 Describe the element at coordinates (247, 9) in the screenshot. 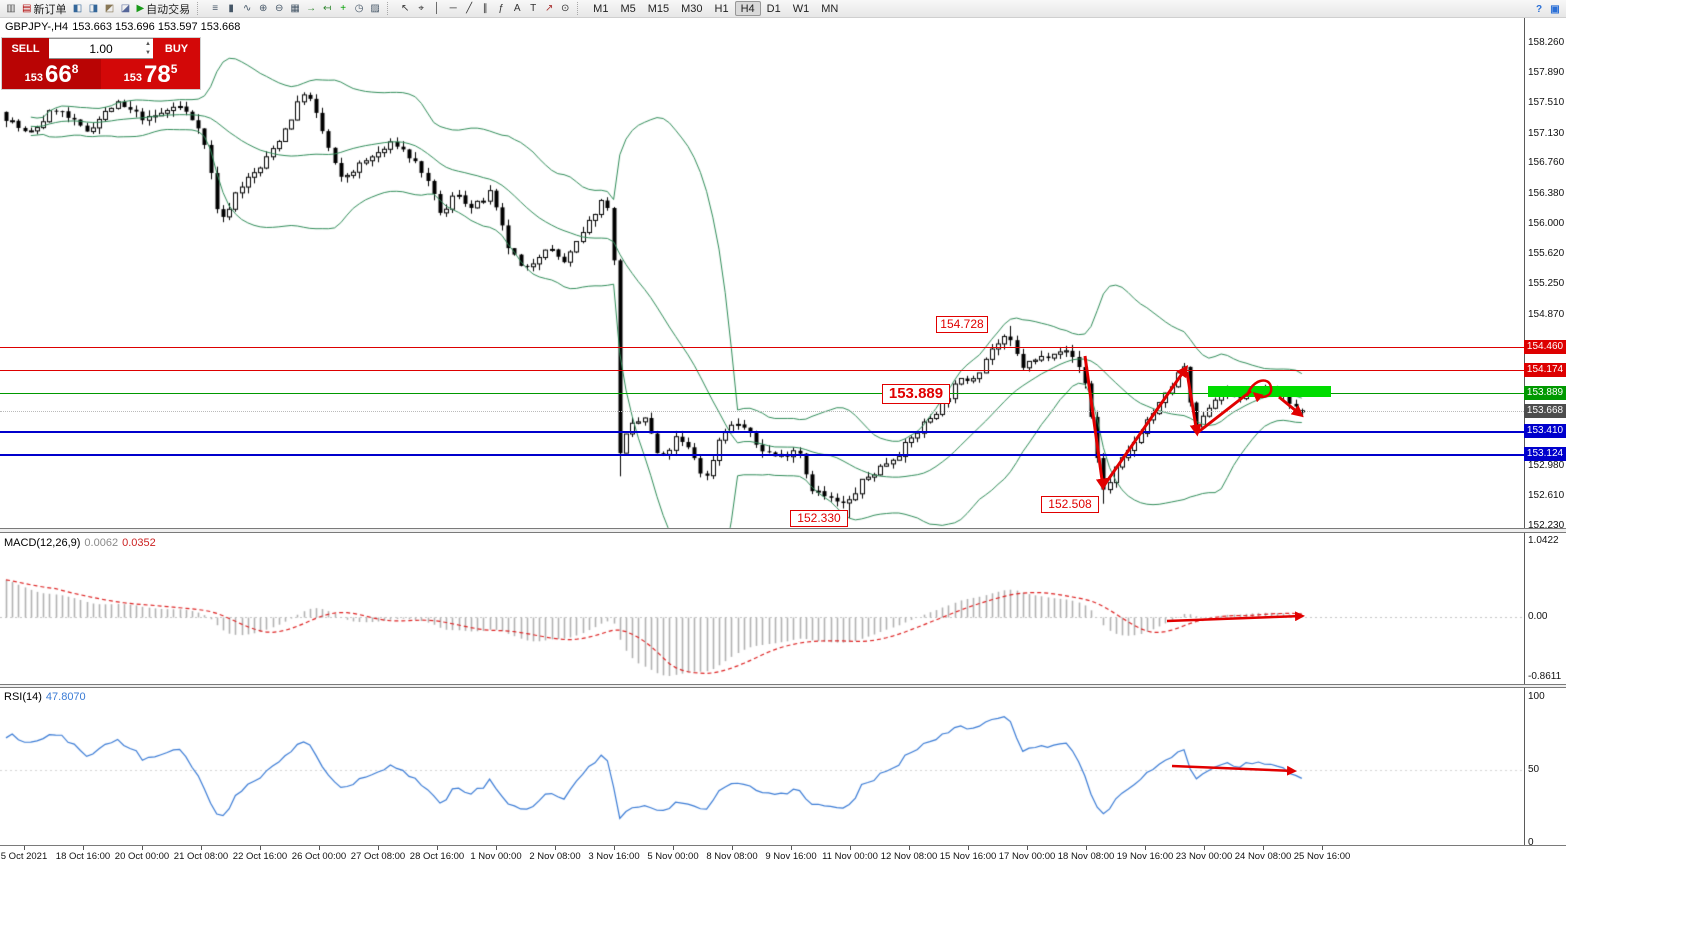

I see `line-chart-icon: ∿` at that location.